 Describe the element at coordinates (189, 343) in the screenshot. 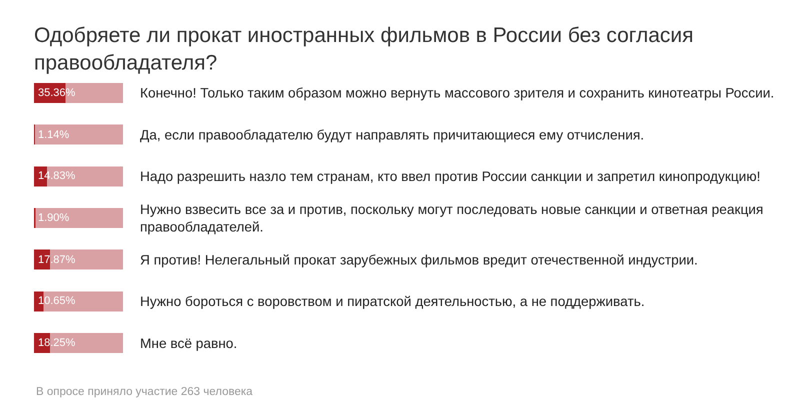

I see `y-tick-label: Мне всё равно.` at that location.